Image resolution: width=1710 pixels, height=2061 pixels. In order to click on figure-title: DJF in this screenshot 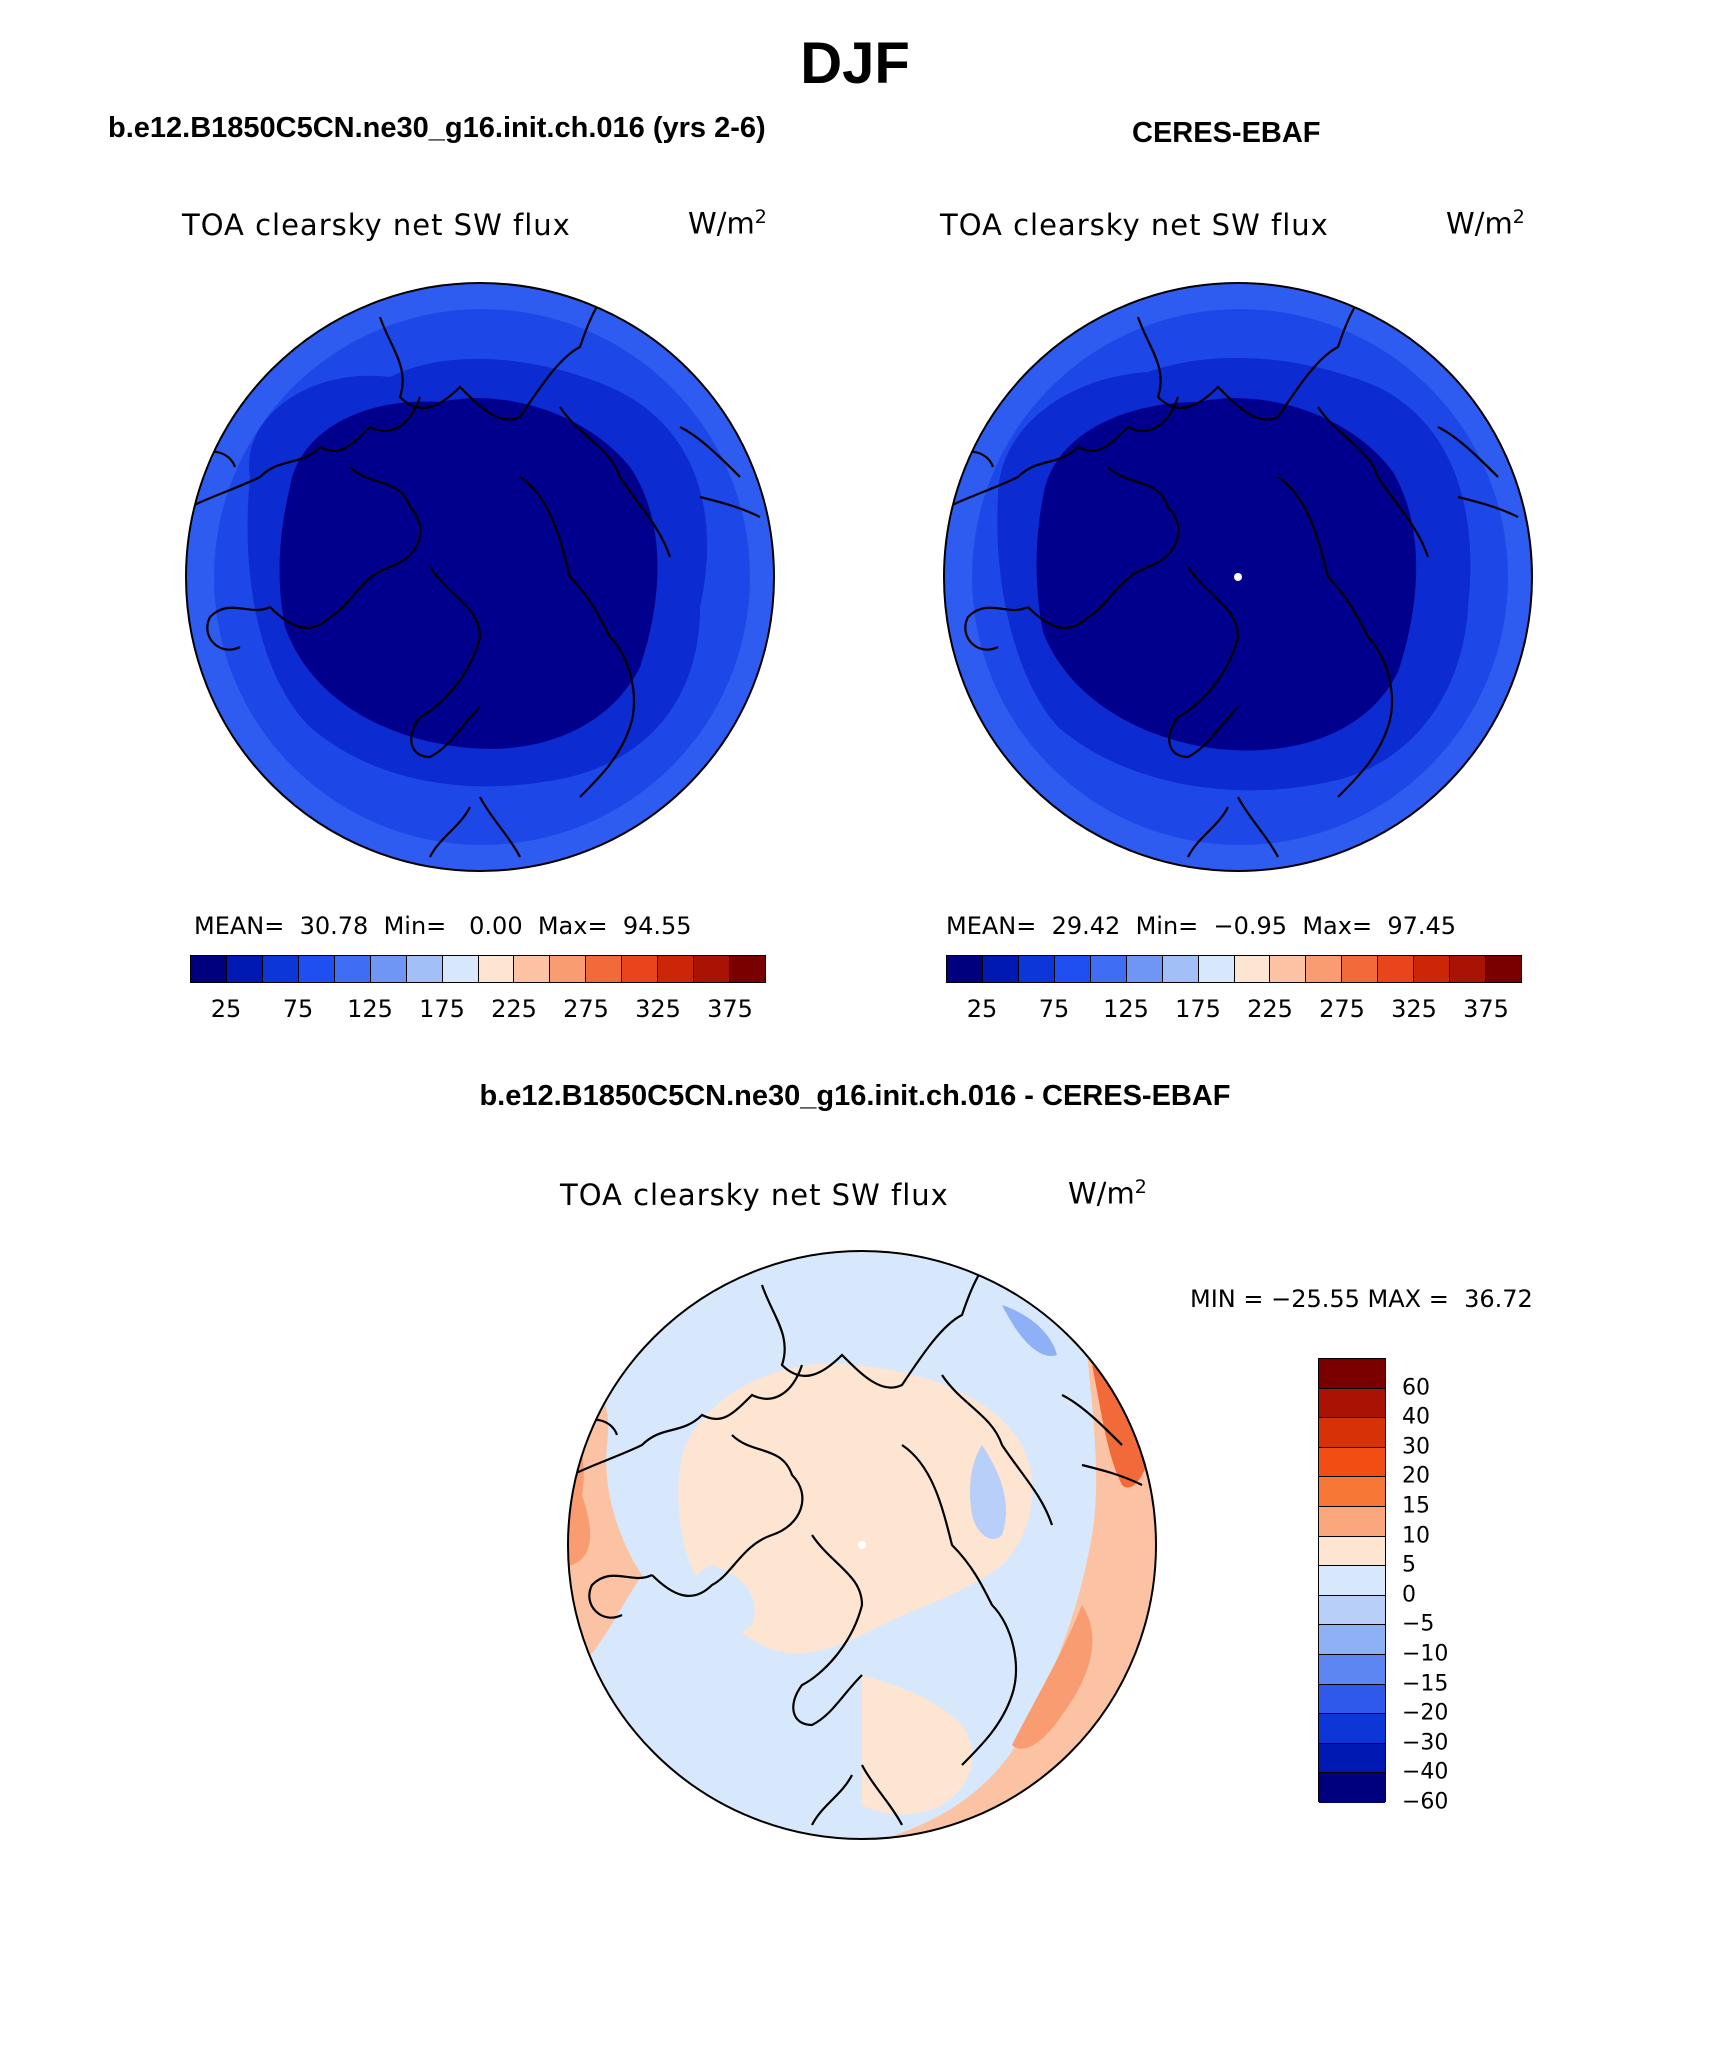, I will do `click(855, 63)`.